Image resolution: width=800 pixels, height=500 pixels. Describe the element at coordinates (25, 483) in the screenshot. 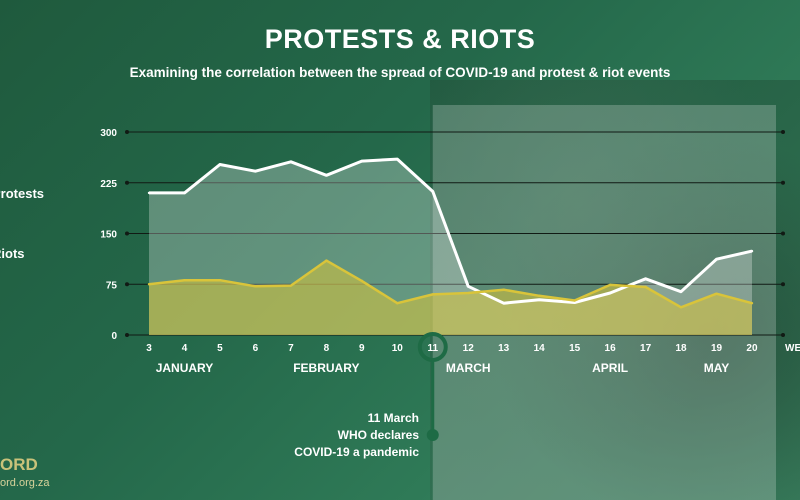

I see `footer-url: ord.org.za` at that location.